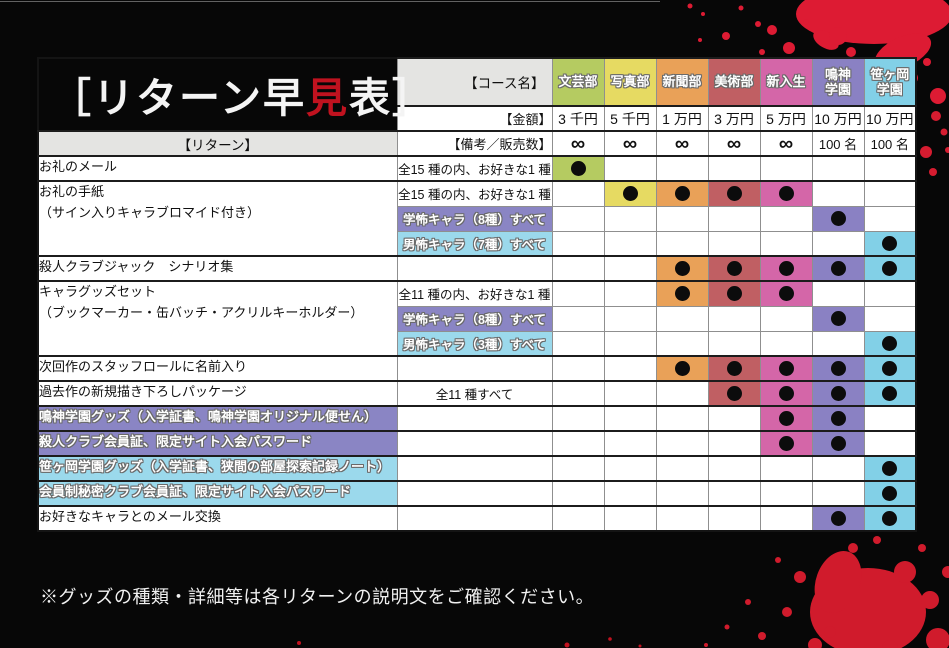 The height and width of the screenshot is (648, 949). I want to click on course-header: 美術部, so click(734, 82).